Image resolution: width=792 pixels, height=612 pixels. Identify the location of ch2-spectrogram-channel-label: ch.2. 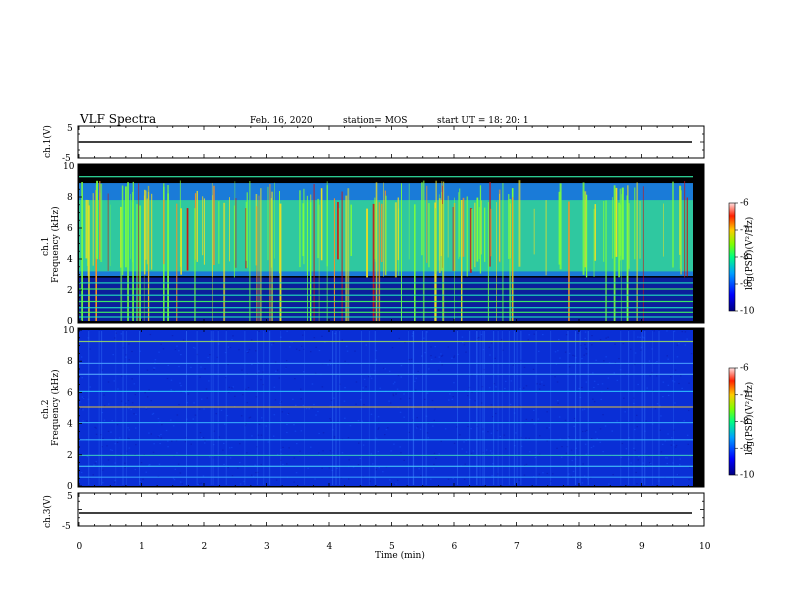
(46, 409).